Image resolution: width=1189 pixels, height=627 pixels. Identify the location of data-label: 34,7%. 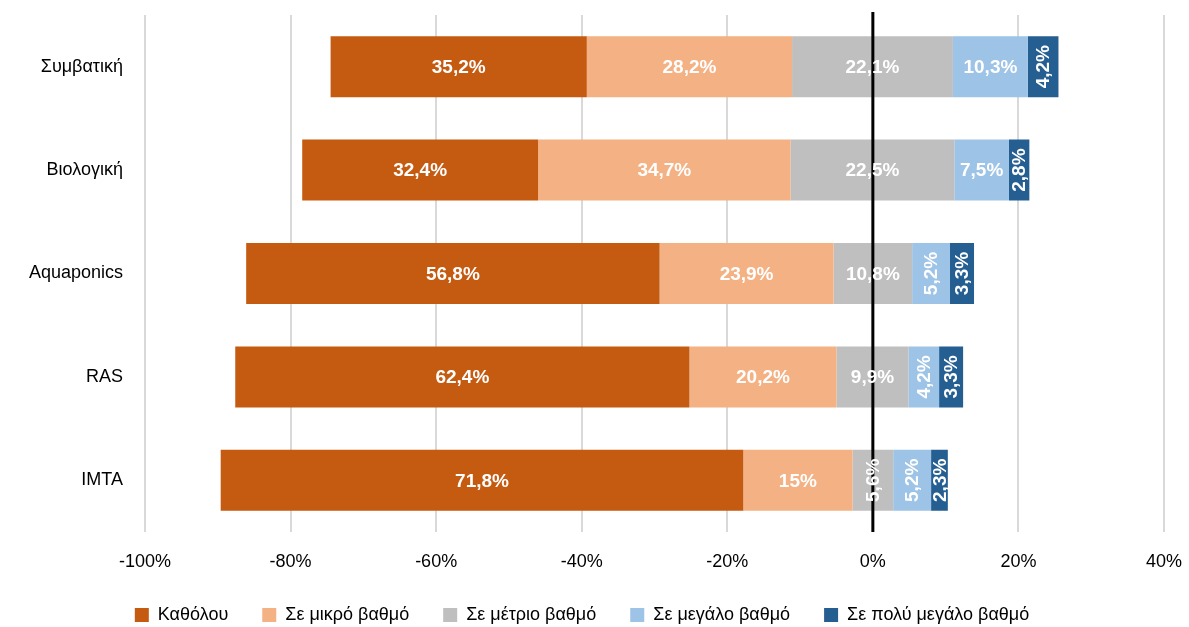
(664, 170).